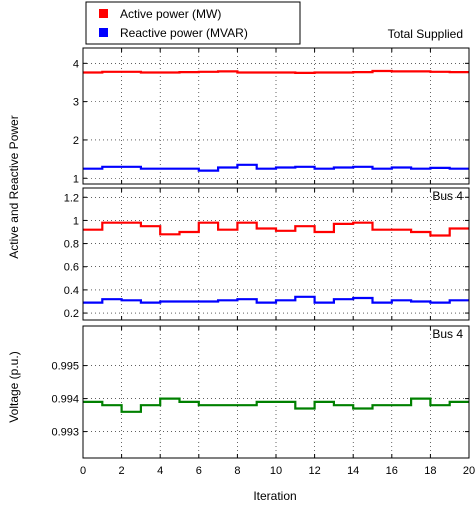 This screenshot has height=508, width=475. I want to click on x-tick-label: 2, so click(122, 471).